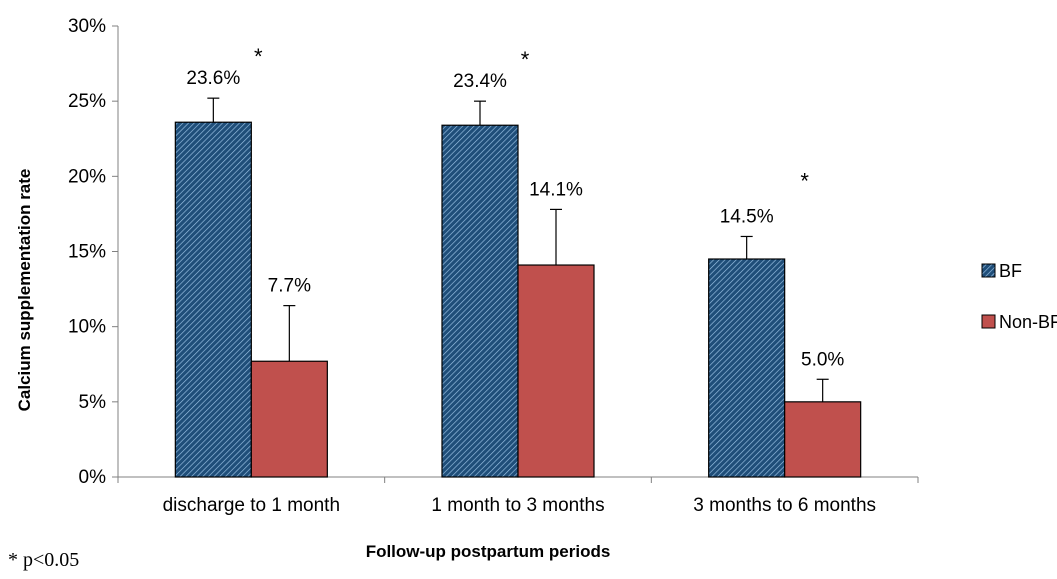  What do you see at coordinates (517, 505) in the screenshot?
I see `x-tick-label: 1 month to 3 months` at bounding box center [517, 505].